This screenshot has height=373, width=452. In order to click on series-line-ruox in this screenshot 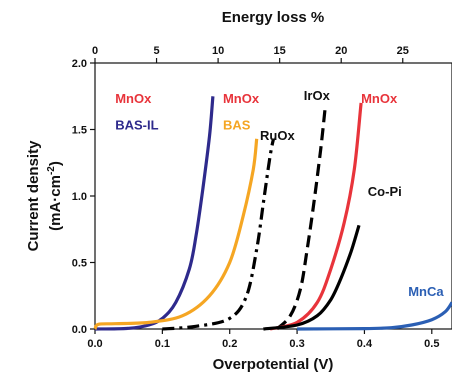, I will do `click(219, 234)`.